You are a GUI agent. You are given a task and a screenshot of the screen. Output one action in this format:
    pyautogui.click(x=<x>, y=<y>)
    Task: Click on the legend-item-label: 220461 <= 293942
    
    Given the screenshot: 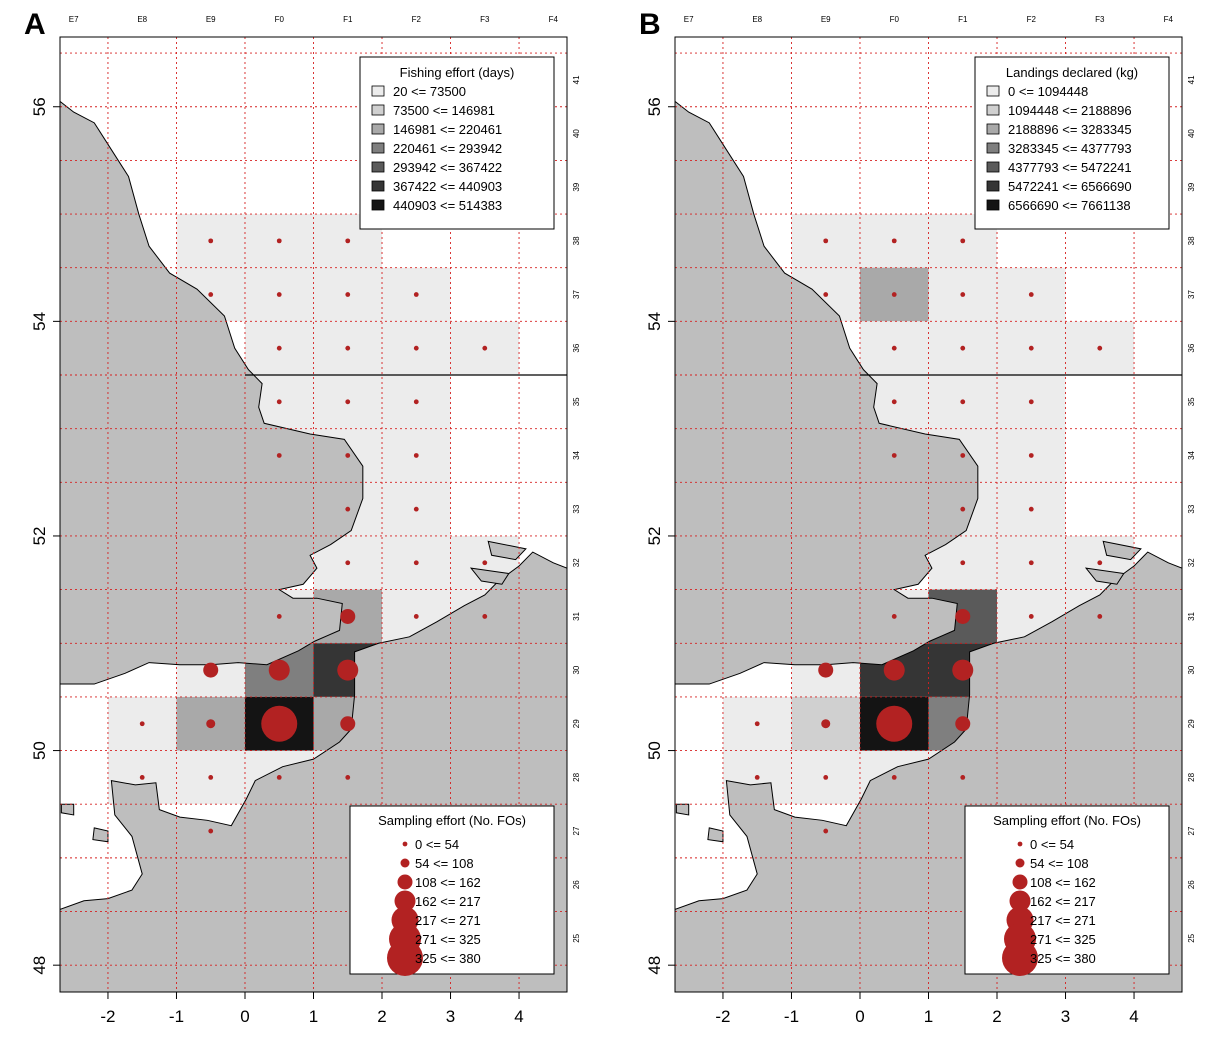 What is the action you would take?
    pyautogui.click(x=447, y=148)
    